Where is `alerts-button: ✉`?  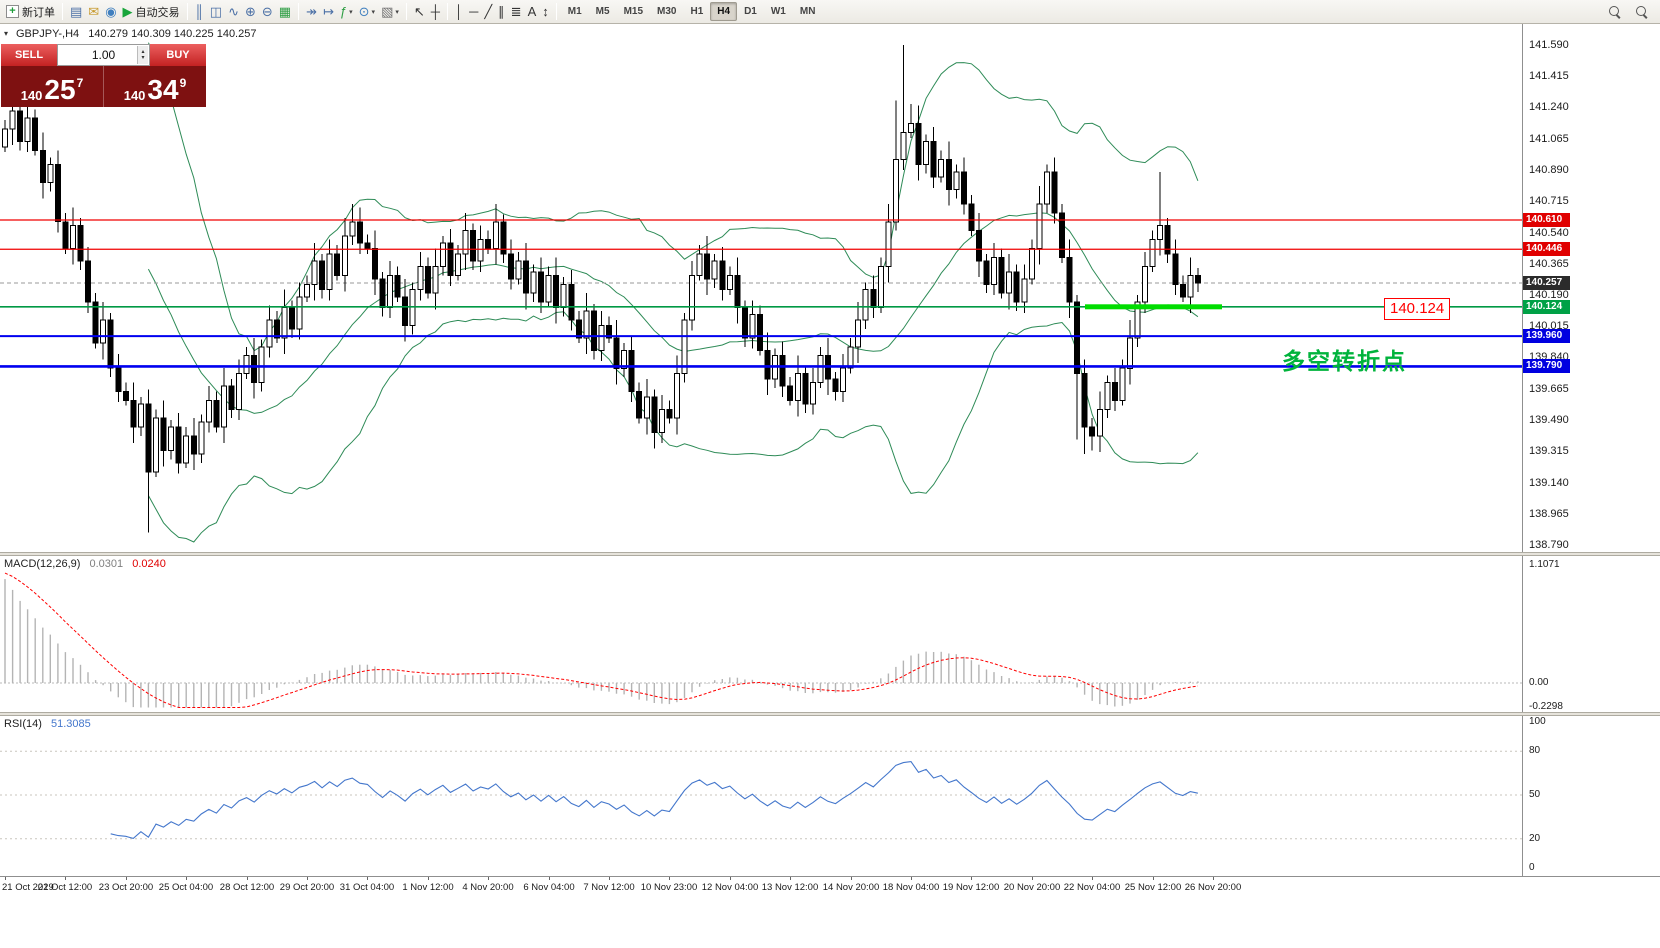 alerts-button: ✉ is located at coordinates (93, 12).